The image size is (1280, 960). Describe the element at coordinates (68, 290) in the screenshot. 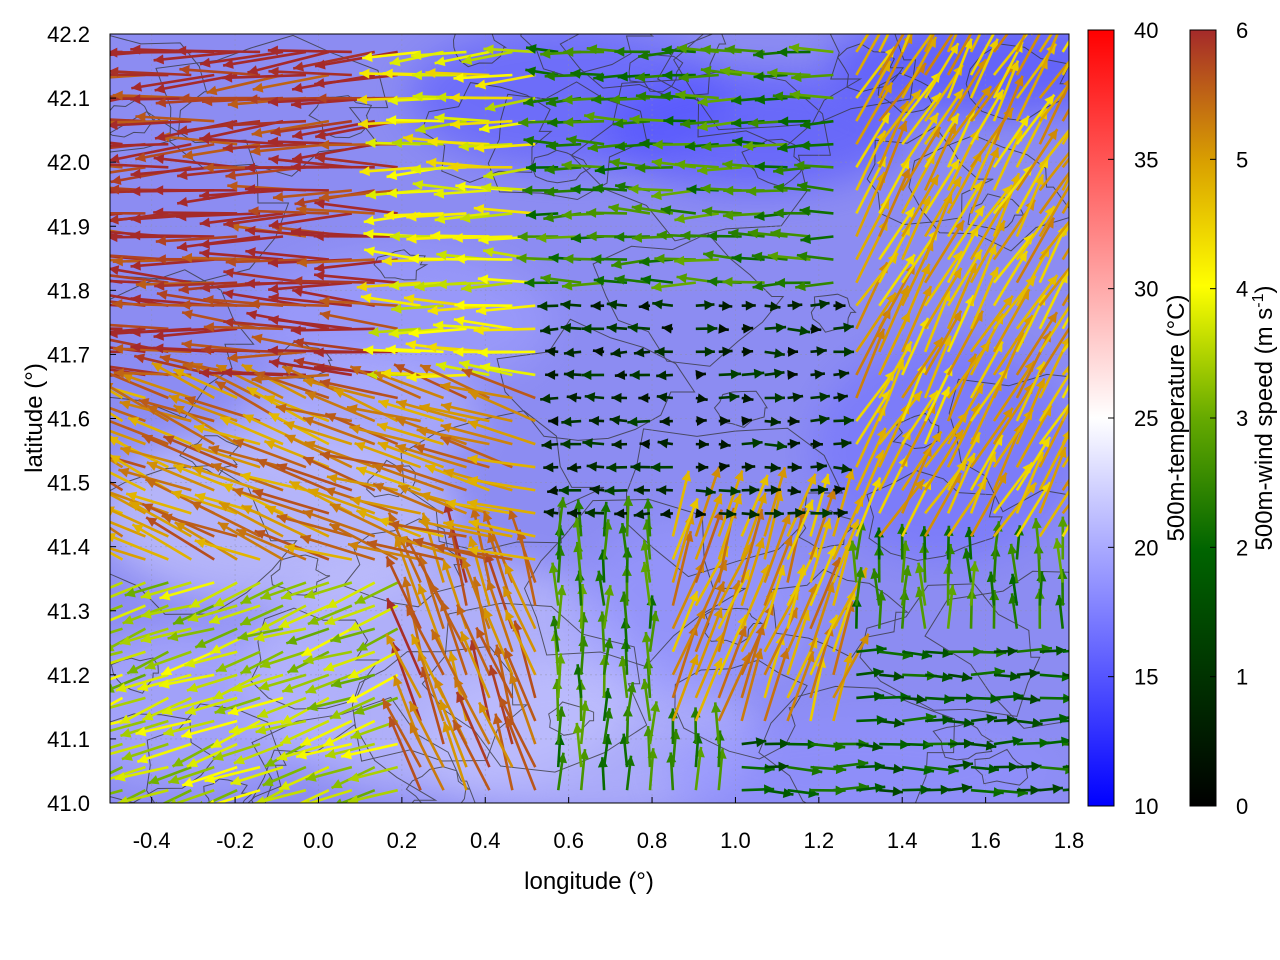

I see `y-tick-label: 41.8` at that location.